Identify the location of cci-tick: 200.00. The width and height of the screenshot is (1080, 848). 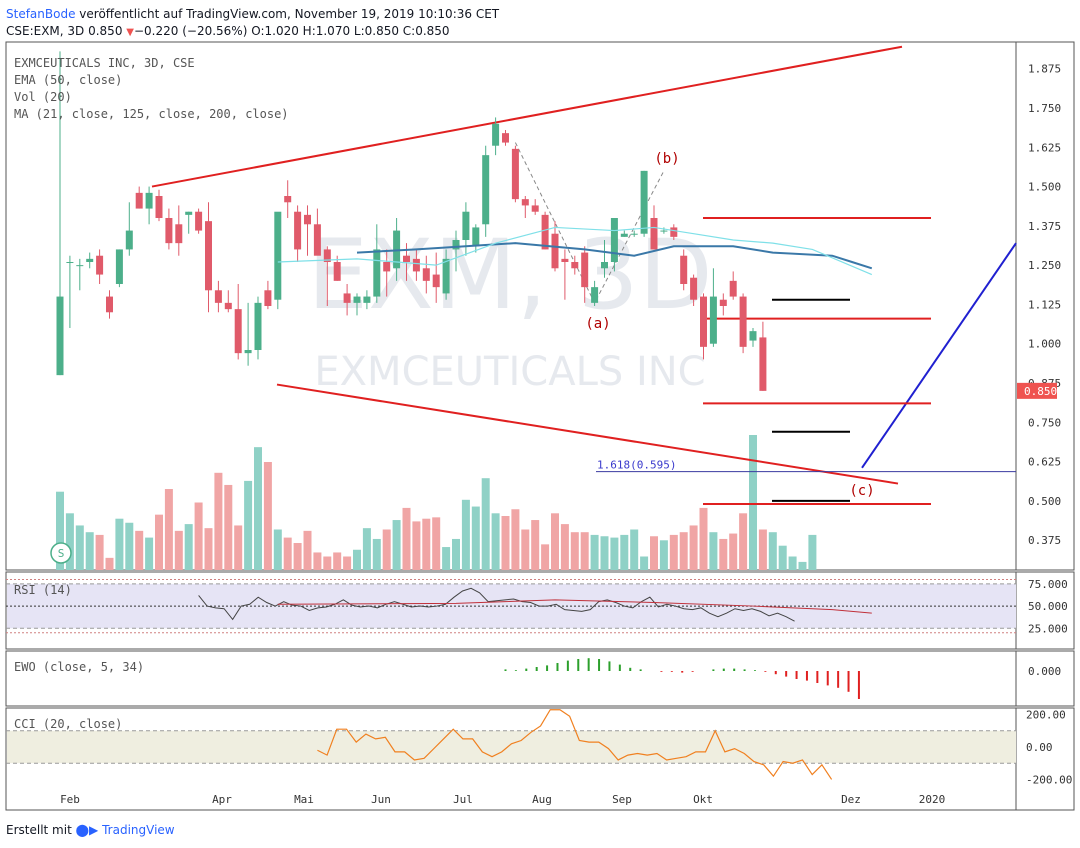
(1046, 715).